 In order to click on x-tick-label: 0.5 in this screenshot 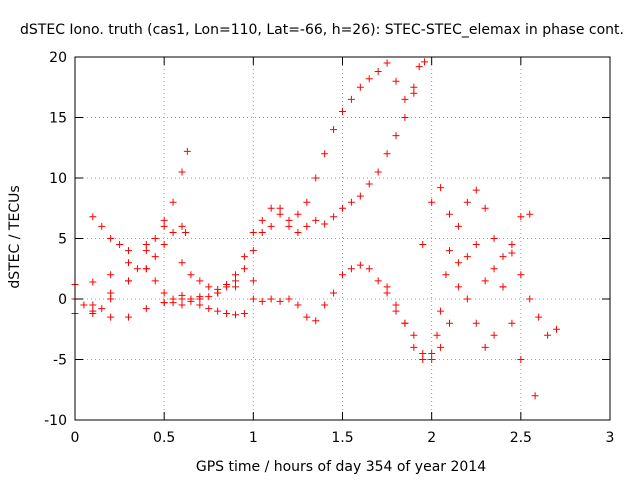, I will do `click(164, 438)`.